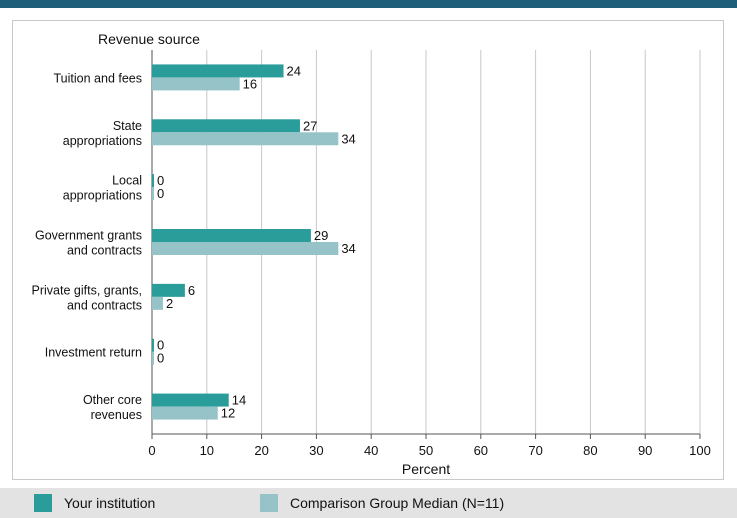  Describe the element at coordinates (397, 503) in the screenshot. I see `legend-label-comparison: Comparison Group Median (N=11)` at that location.